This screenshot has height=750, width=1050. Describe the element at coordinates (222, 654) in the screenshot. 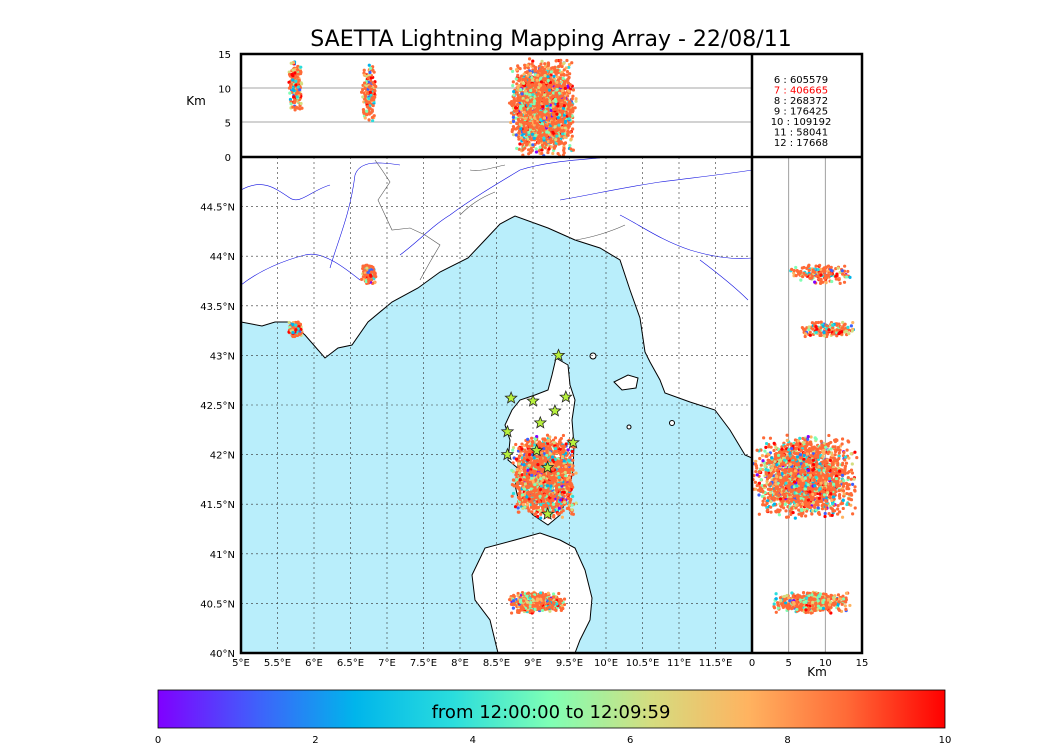

I see `map-lat-tick-label: 40°N` at that location.